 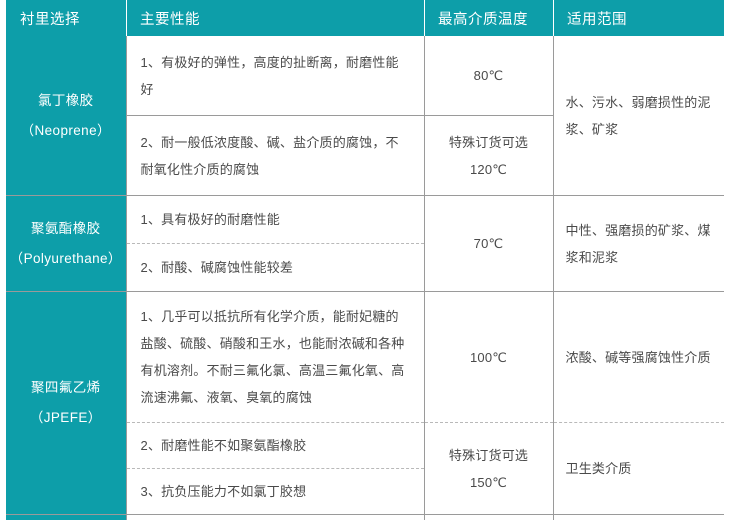 What do you see at coordinates (66, 116) in the screenshot?
I see `material-cell-neoprene: 氯丁橡胶 （Neoprene）` at bounding box center [66, 116].